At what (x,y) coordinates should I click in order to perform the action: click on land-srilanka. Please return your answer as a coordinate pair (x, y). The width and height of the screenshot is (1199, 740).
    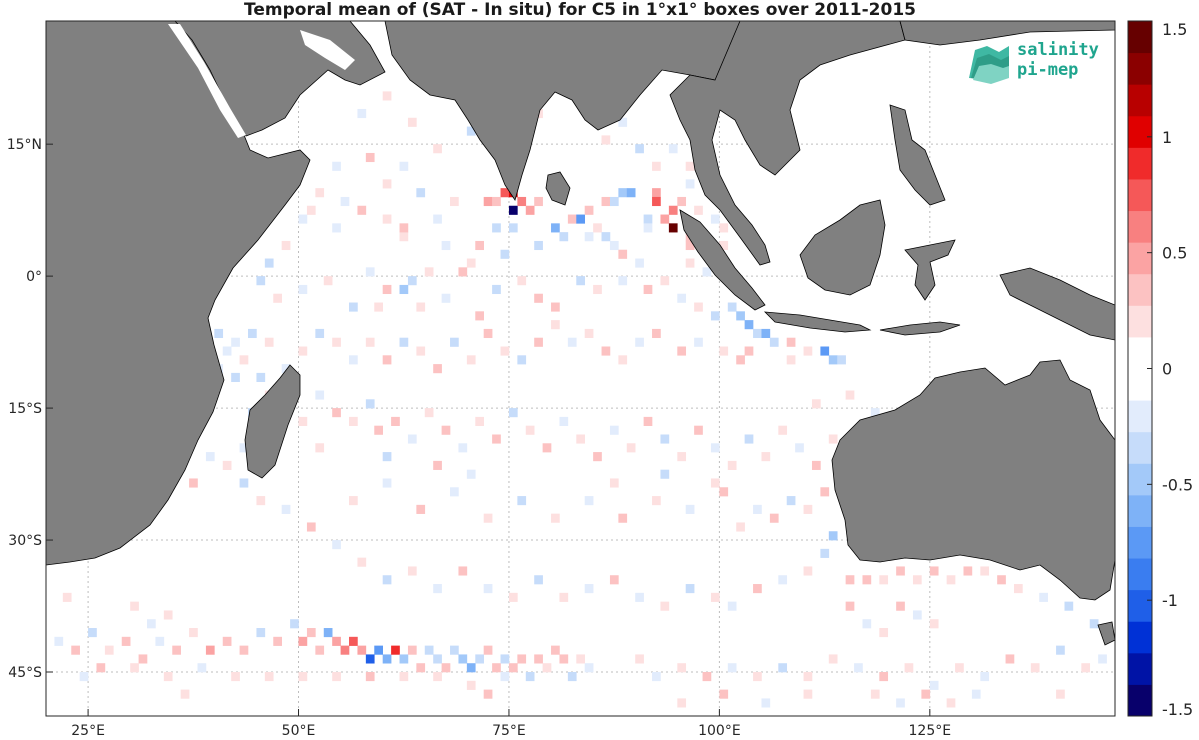
    Looking at the image, I should click on (558, 188).